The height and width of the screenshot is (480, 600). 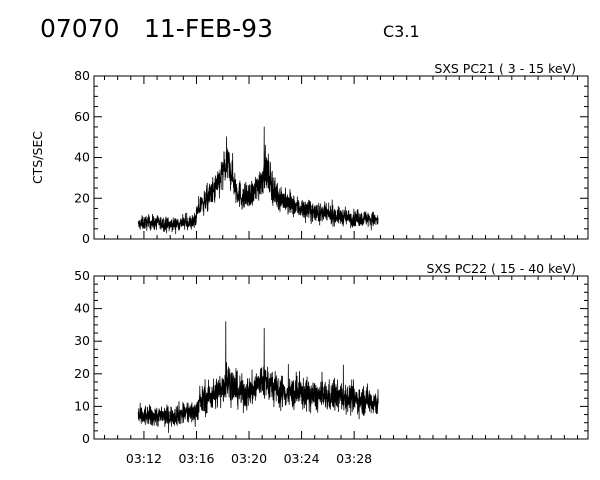 What do you see at coordinates (401, 31) in the screenshot?
I see `flare-class: C3.1` at bounding box center [401, 31].